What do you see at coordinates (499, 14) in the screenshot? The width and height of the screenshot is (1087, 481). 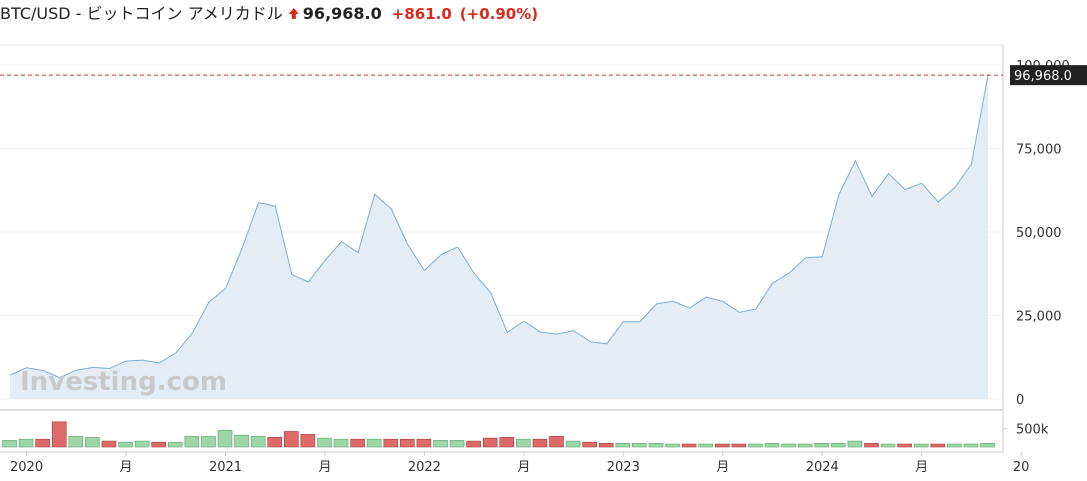 I see `change-pct: (+0.90%)` at bounding box center [499, 14].